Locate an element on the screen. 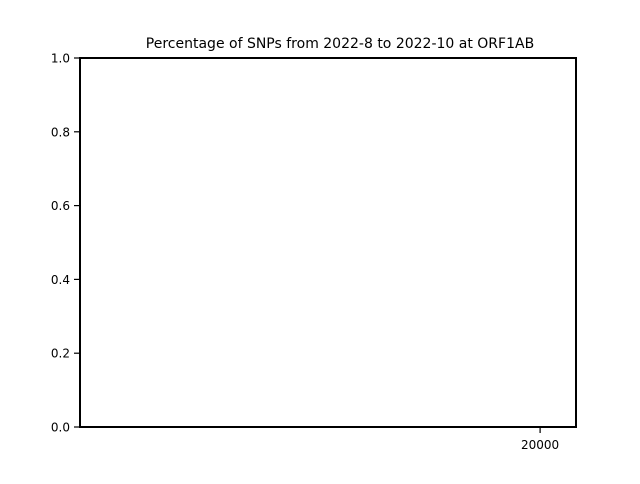 The height and width of the screenshot is (484, 640). y-axis-ticks: 0.0 0.2 0.4 0.6 0.8 1.0 is located at coordinates (65, 243).